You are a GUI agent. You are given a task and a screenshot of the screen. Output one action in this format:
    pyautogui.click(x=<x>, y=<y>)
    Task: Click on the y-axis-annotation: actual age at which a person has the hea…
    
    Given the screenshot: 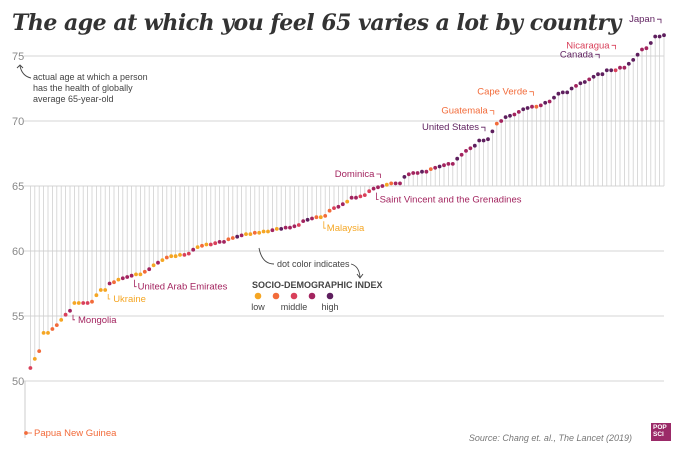 What is the action you would take?
    pyautogui.click(x=82, y=84)
    